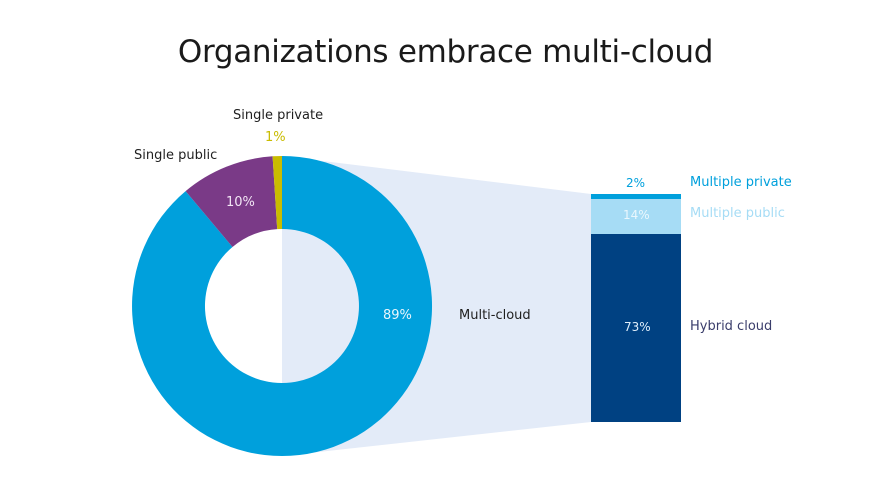 Image resolution: width=891 pixels, height=481 pixels. Describe the element at coordinates (397, 315) in the screenshot. I see `value-multi-cloud: 89%` at that location.